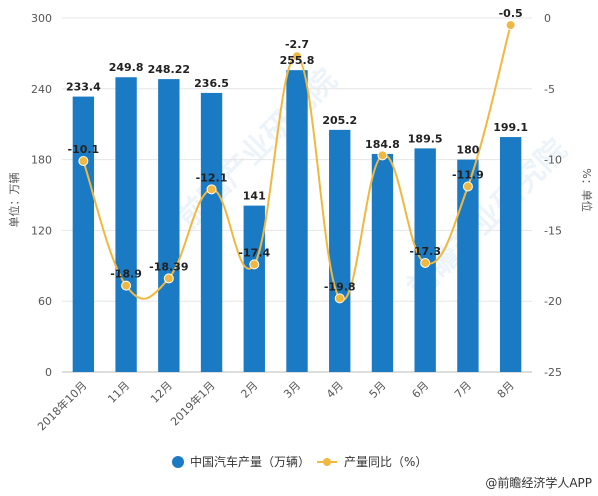  What do you see at coordinates (41, 18) in the screenshot?
I see `left-tick-label: 300` at bounding box center [41, 18].